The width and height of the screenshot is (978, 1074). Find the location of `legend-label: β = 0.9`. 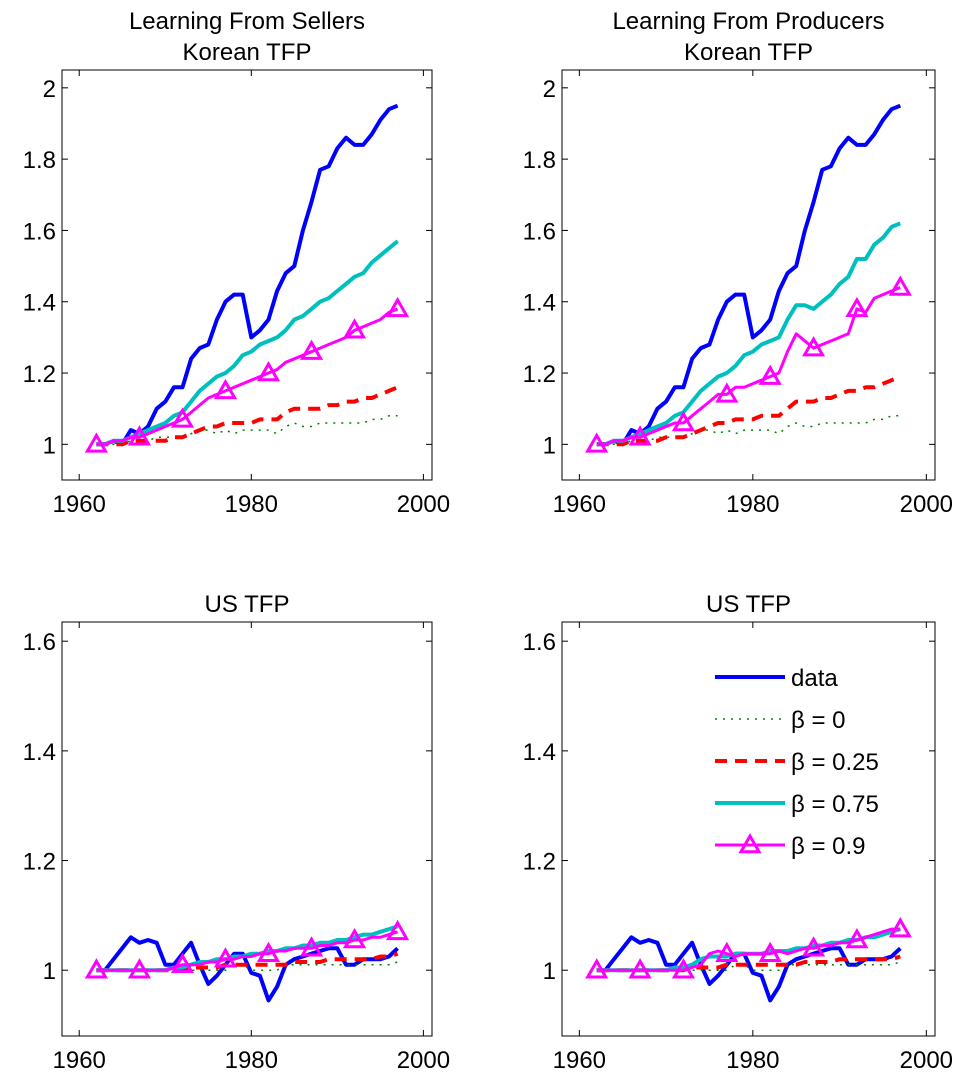

legend-label: β = 0.9 is located at coordinates (828, 846).